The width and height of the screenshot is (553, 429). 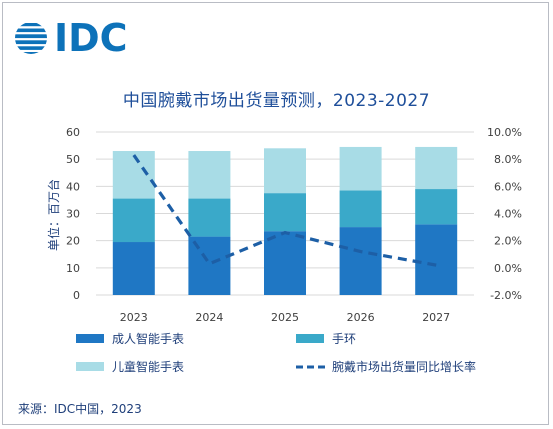 What do you see at coordinates (360, 209) in the screenshot?
I see `bar-2026-s1` at bounding box center [360, 209].